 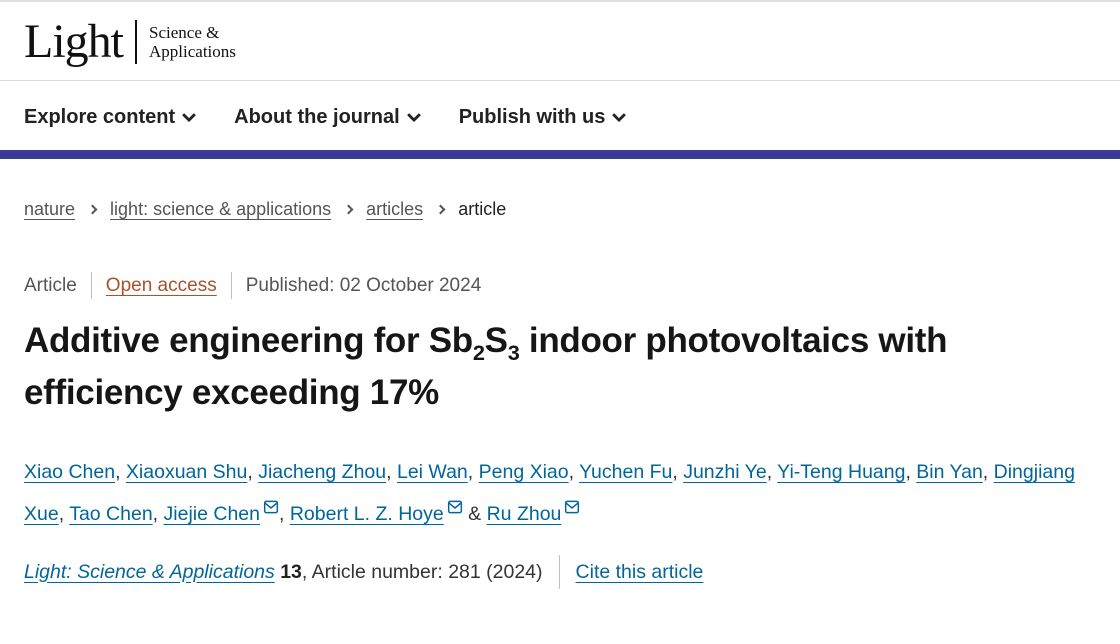 I want to click on cite-this-article-link: Cite this article, so click(x=639, y=571).